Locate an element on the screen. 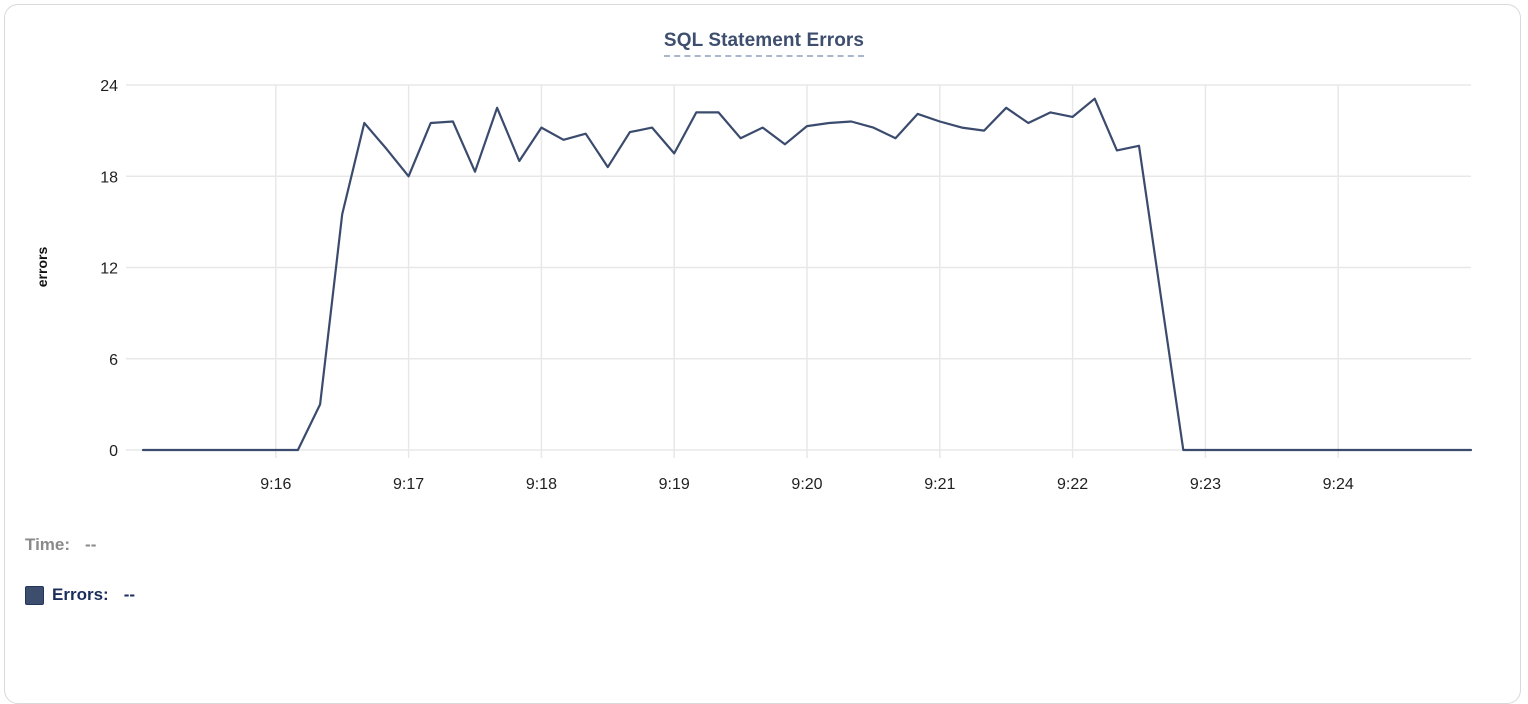 This screenshot has height=704, width=1528. x-axis-tick-label: 9:18 is located at coordinates (541, 484).